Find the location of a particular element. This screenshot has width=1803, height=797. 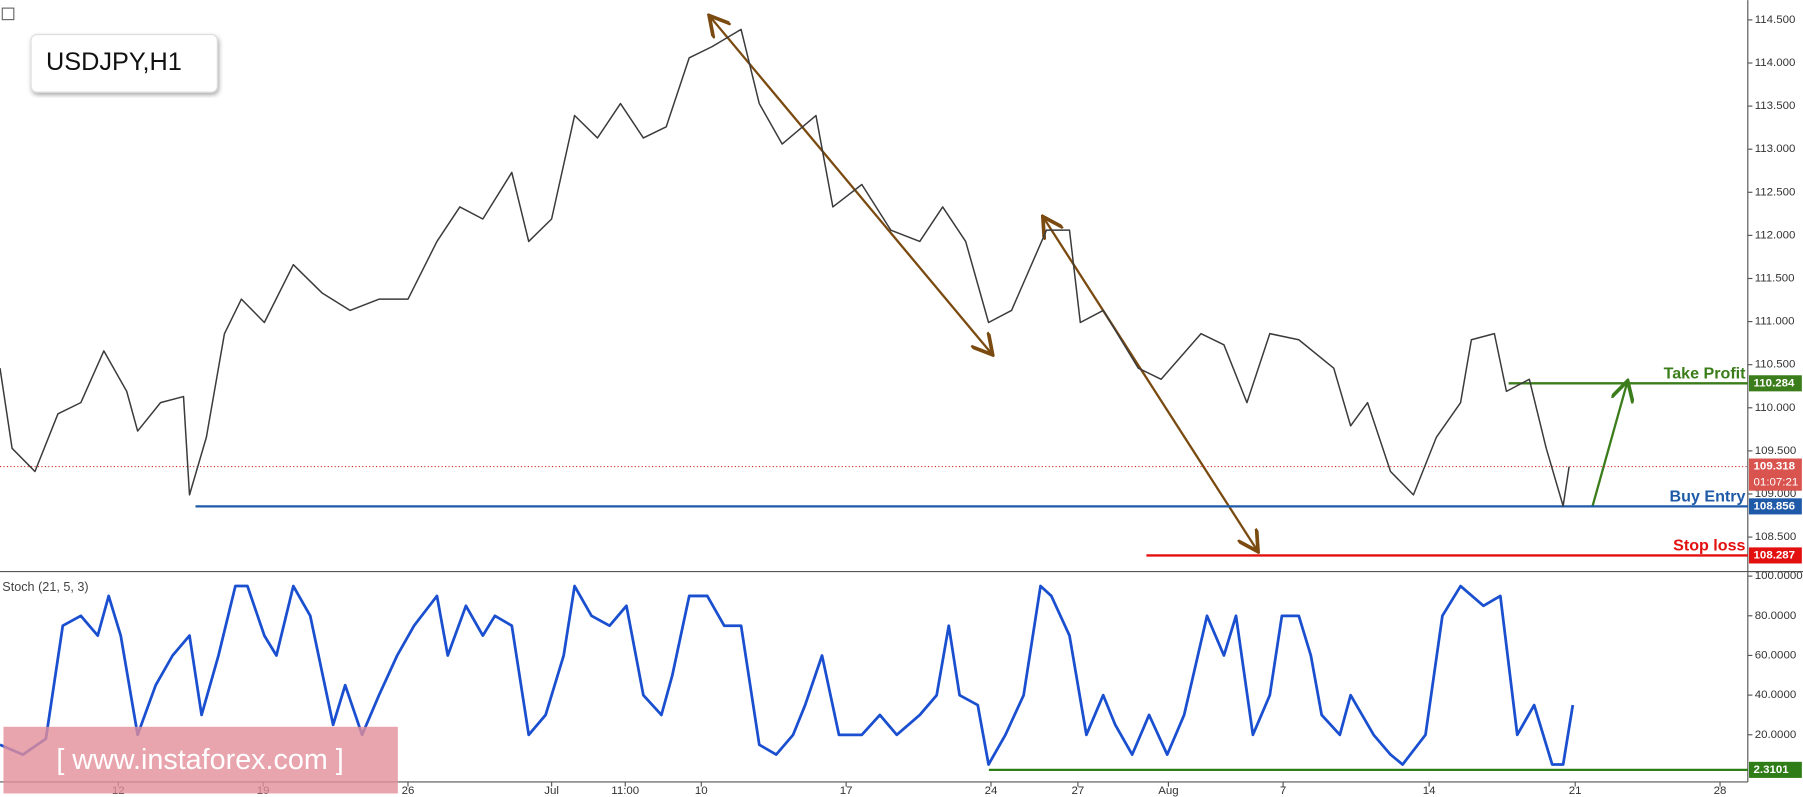

level-label: Buy Entry is located at coordinates (1708, 496).